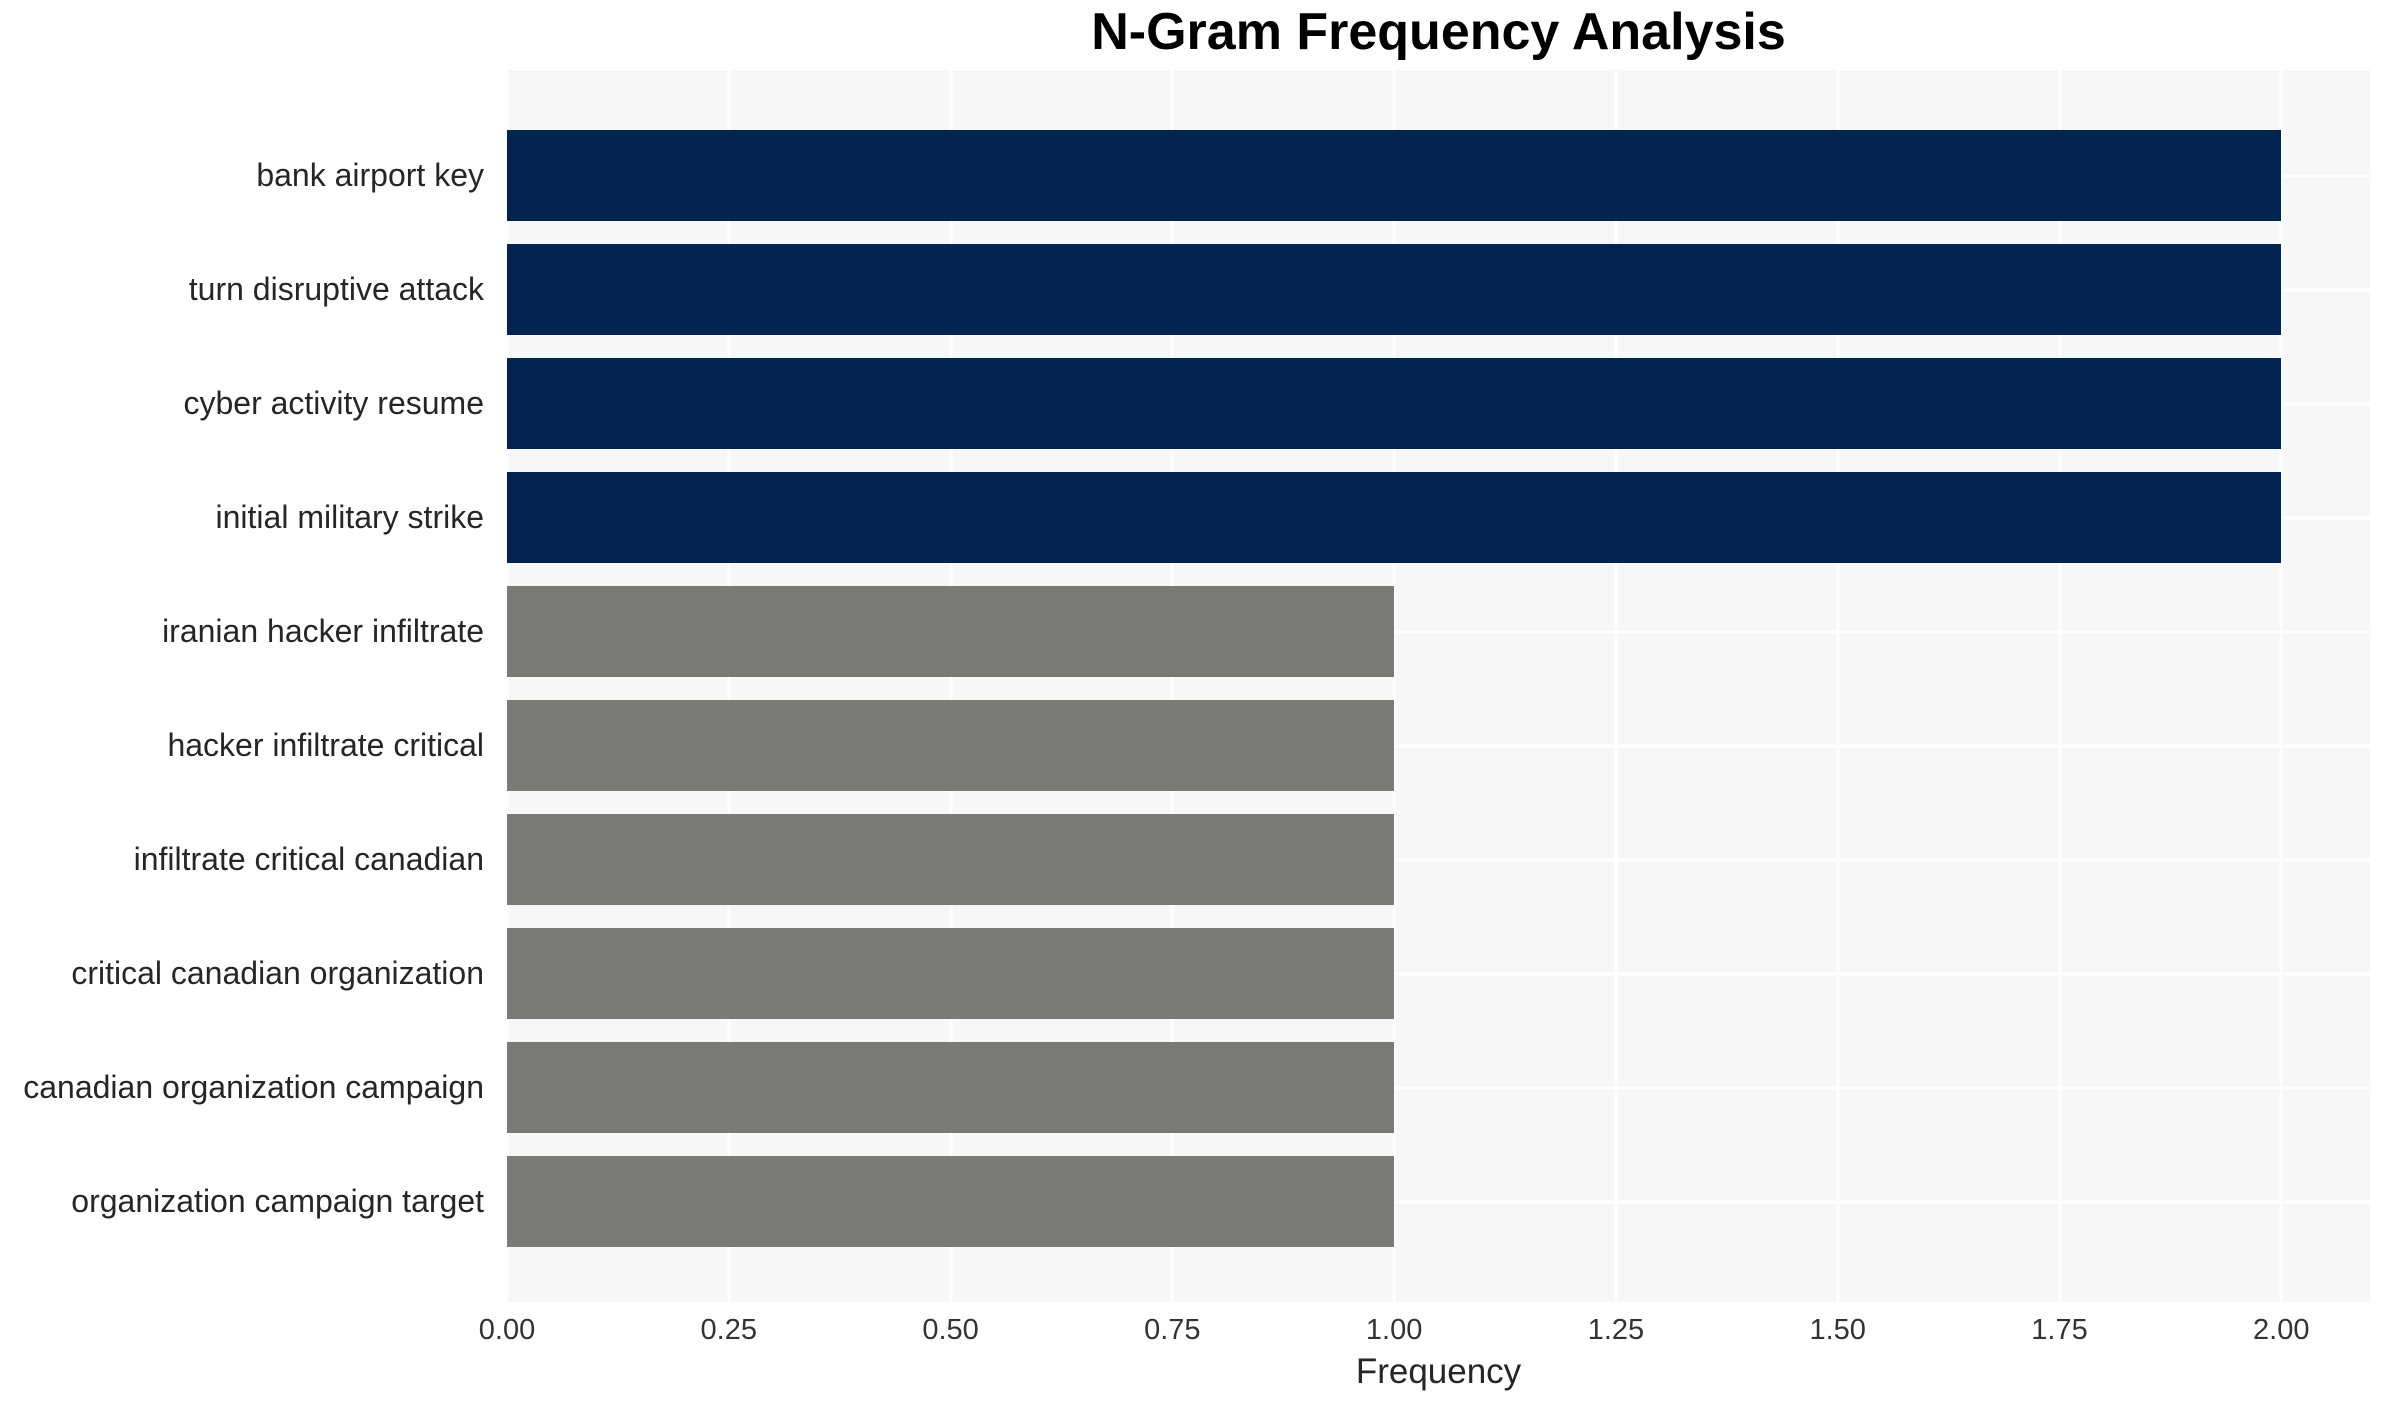 Image resolution: width=2390 pixels, height=1402 pixels. I want to click on x-tick-label: 1.50, so click(1837, 1330).